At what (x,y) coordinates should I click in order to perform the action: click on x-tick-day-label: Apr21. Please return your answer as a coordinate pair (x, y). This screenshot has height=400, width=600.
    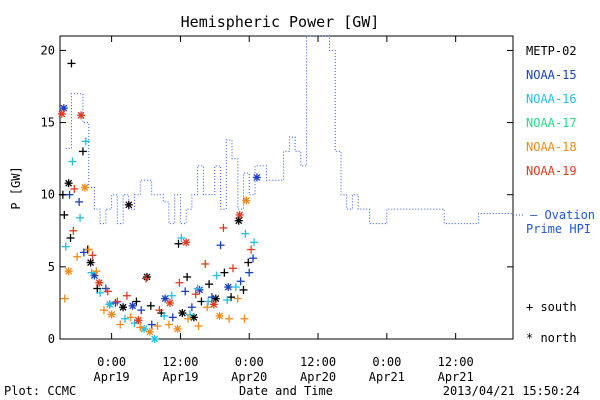
    Looking at the image, I should click on (456, 377).